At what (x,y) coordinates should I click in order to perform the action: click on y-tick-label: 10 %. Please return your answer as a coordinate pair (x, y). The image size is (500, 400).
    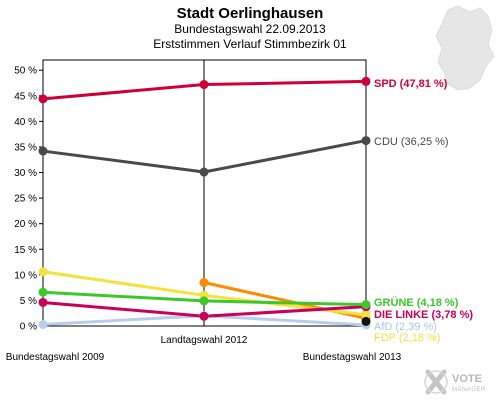
    Looking at the image, I should click on (25, 275).